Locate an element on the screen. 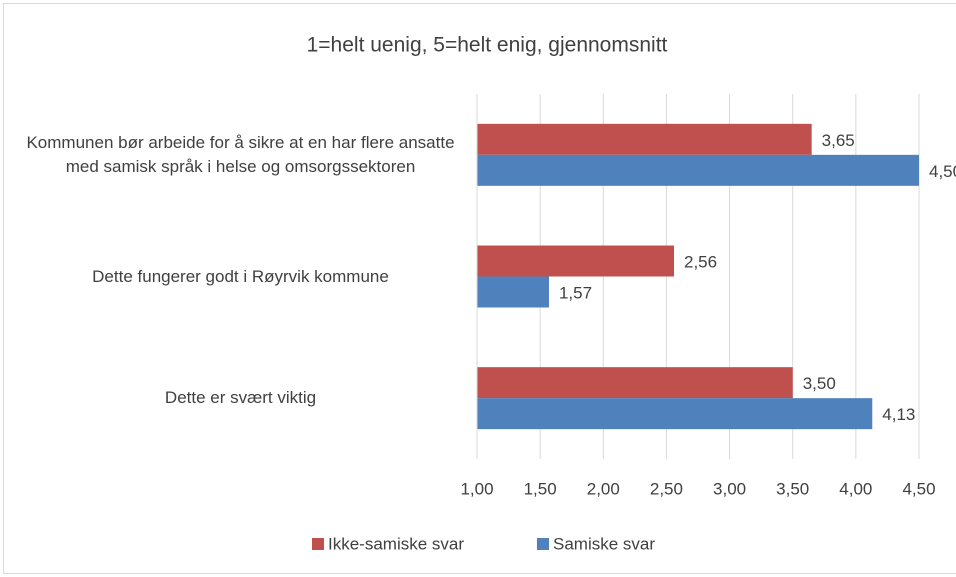  x-tick-label: 4,00 is located at coordinates (855, 488).